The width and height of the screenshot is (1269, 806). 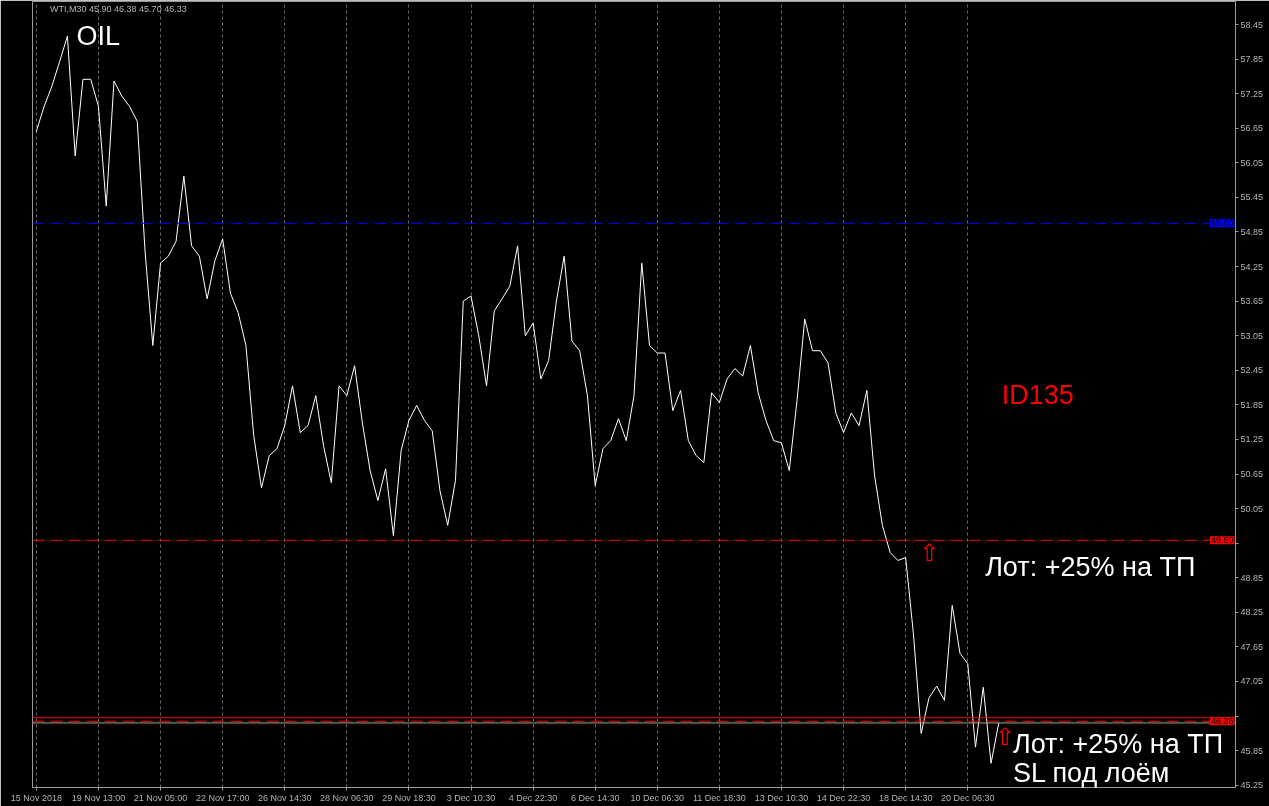 What do you see at coordinates (967, 797) in the screenshot?
I see `x-tick-label: 20 Dec 06:30` at bounding box center [967, 797].